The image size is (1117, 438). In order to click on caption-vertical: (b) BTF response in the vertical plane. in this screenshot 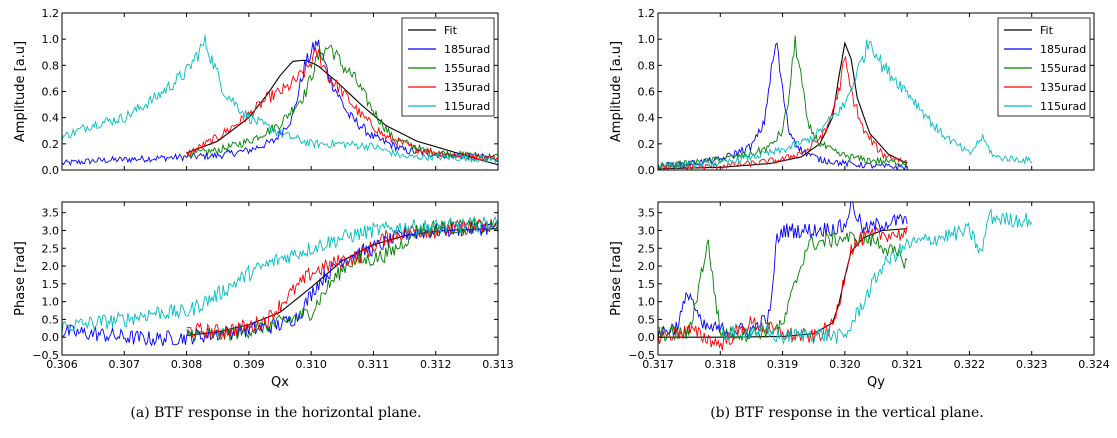, I will do `click(847, 413)`.